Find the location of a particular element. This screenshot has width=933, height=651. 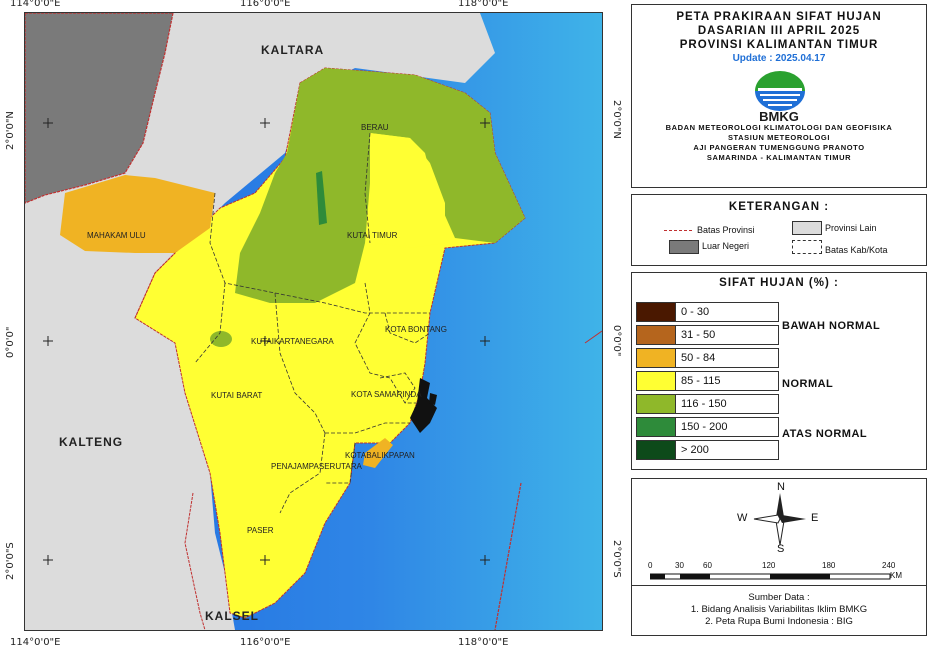

coord-left-1: 2°0'0"N is located at coordinates (10, 130).